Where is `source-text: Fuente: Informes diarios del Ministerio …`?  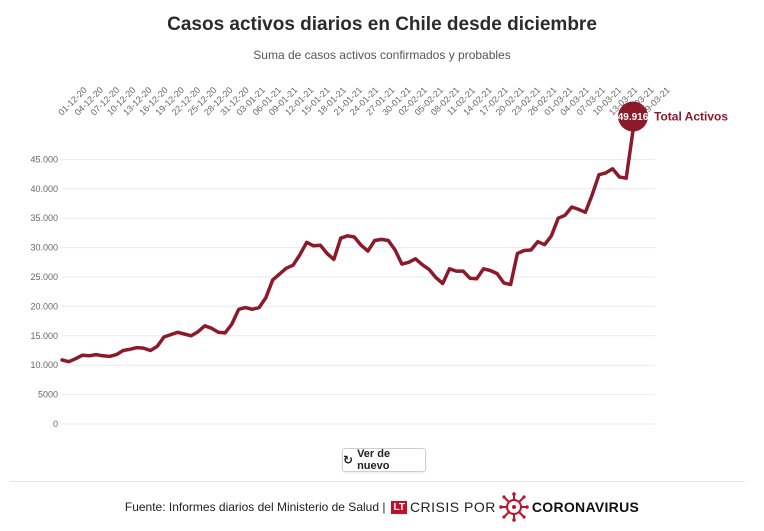
source-text: Fuente: Informes diarios del Ministerio … is located at coordinates (255, 507).